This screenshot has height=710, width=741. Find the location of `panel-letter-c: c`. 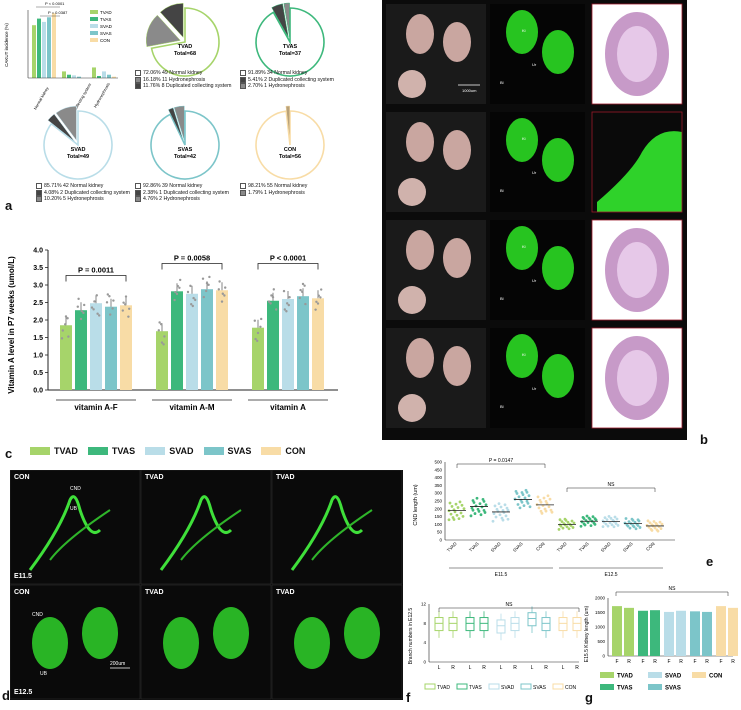

panel-letter-c: c is located at coordinates (9, 453).